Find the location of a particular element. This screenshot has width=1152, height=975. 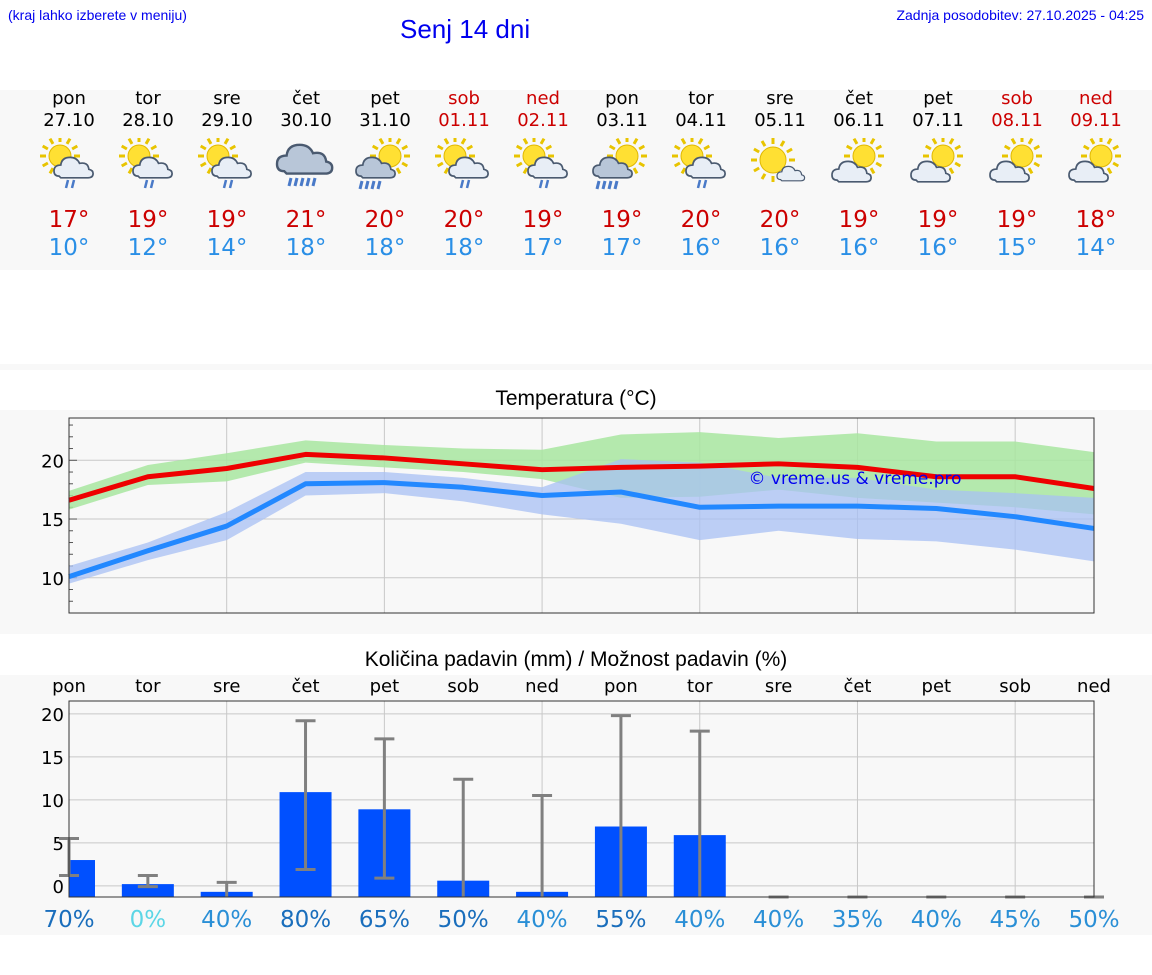

x-category-label: sob is located at coordinates (1015, 686).